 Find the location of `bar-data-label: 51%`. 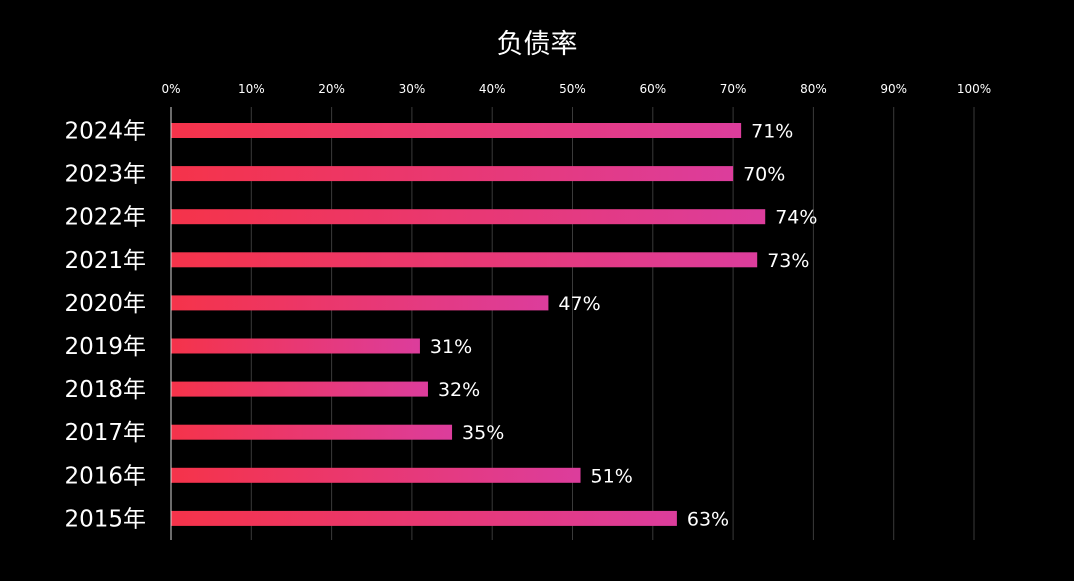

bar-data-label: 51% is located at coordinates (612, 476).